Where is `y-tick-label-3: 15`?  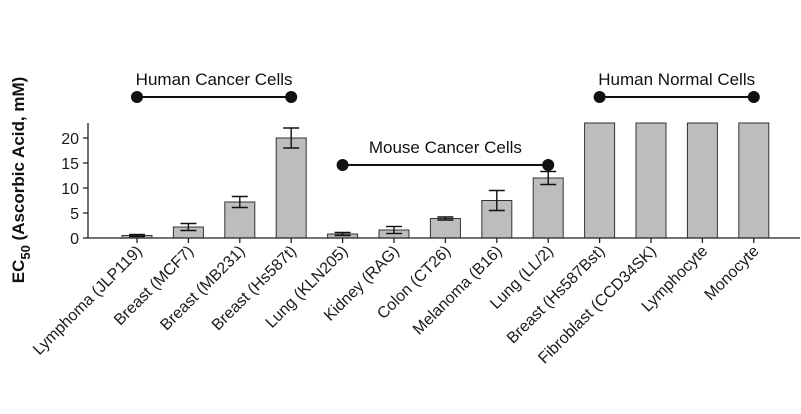 y-tick-label-3: 15 is located at coordinates (70, 164).